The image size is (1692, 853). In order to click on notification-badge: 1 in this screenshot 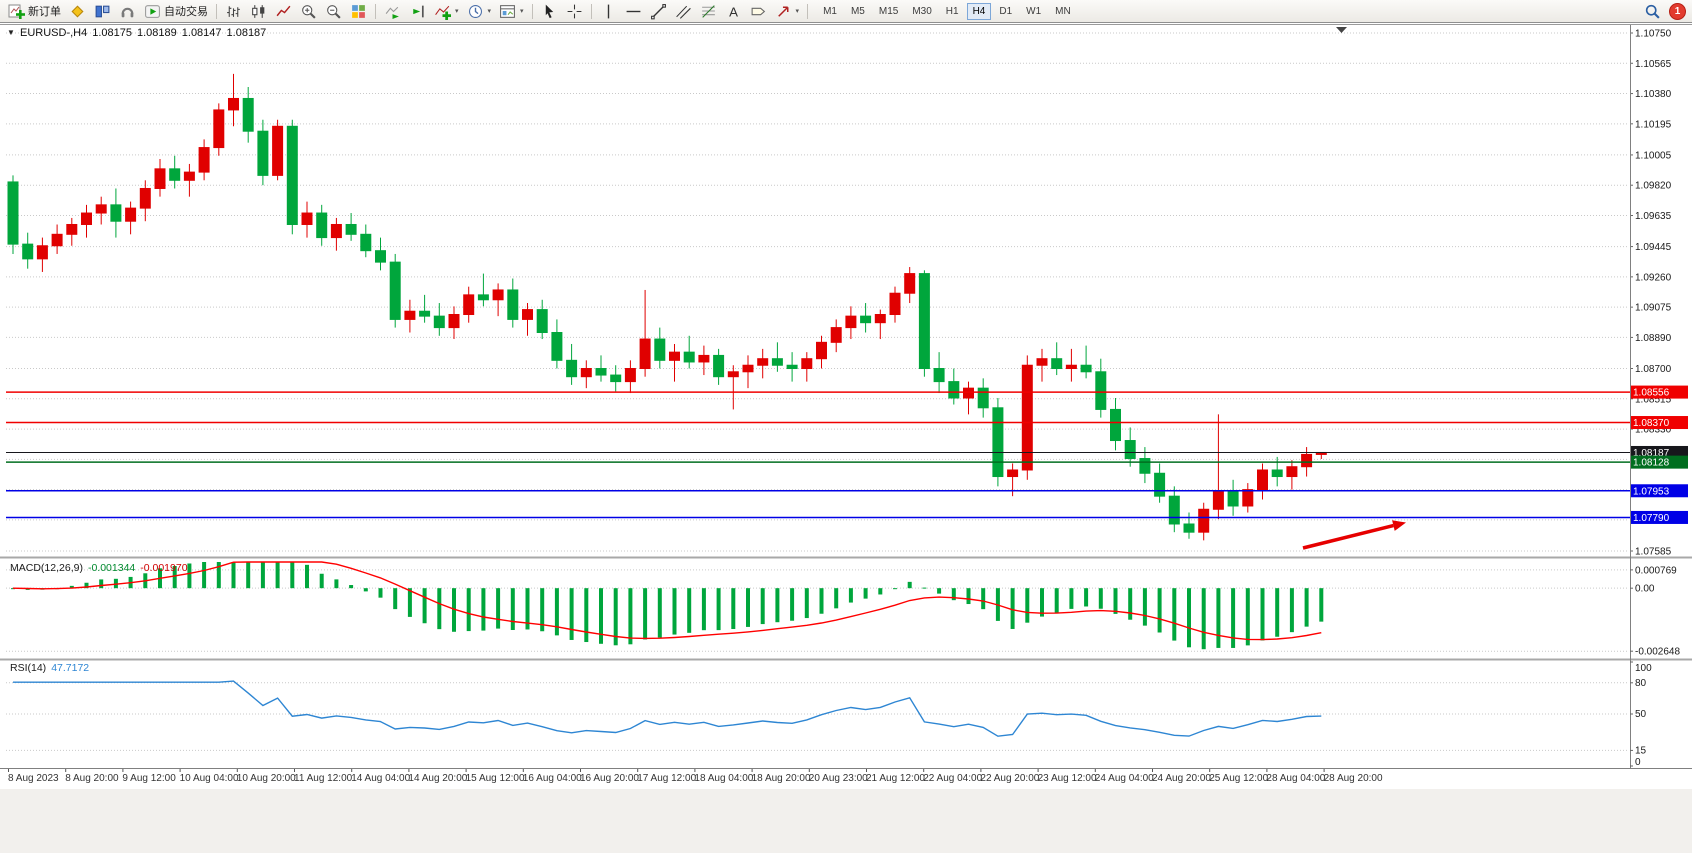, I will do `click(1677, 11)`.